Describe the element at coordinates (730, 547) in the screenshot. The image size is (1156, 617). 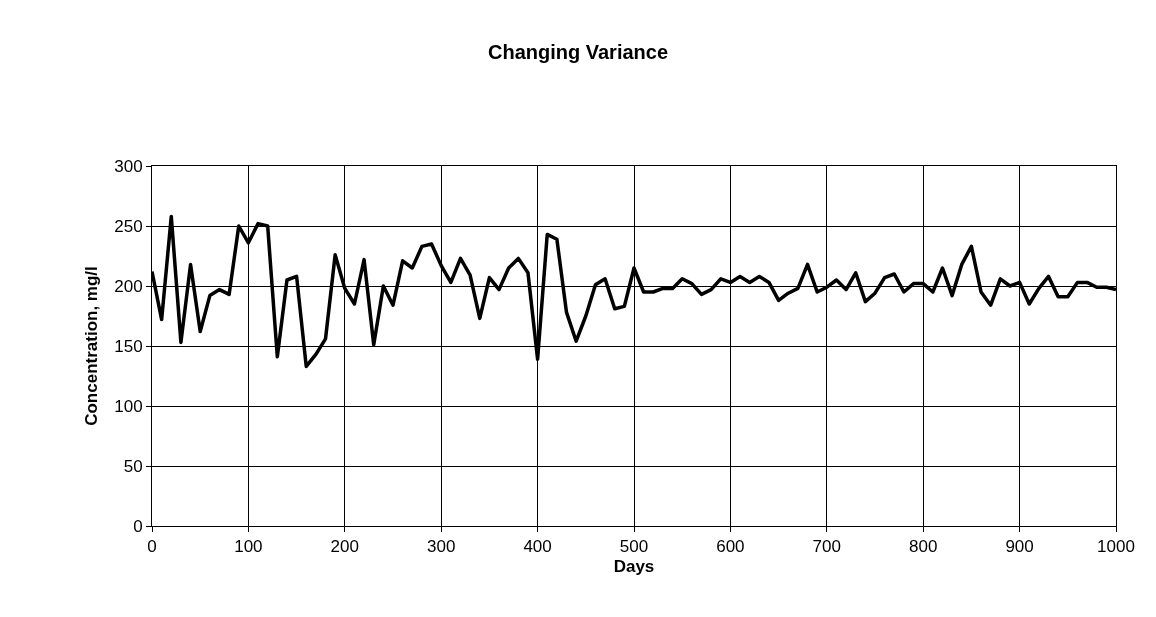
I see `x-tick-label: 600` at that location.